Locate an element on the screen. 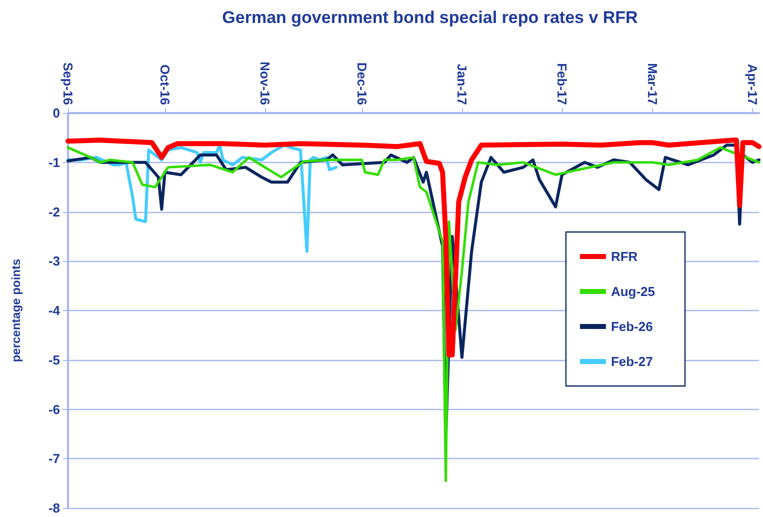 The height and width of the screenshot is (517, 763). legend-label: Feb-27 is located at coordinates (631, 361).